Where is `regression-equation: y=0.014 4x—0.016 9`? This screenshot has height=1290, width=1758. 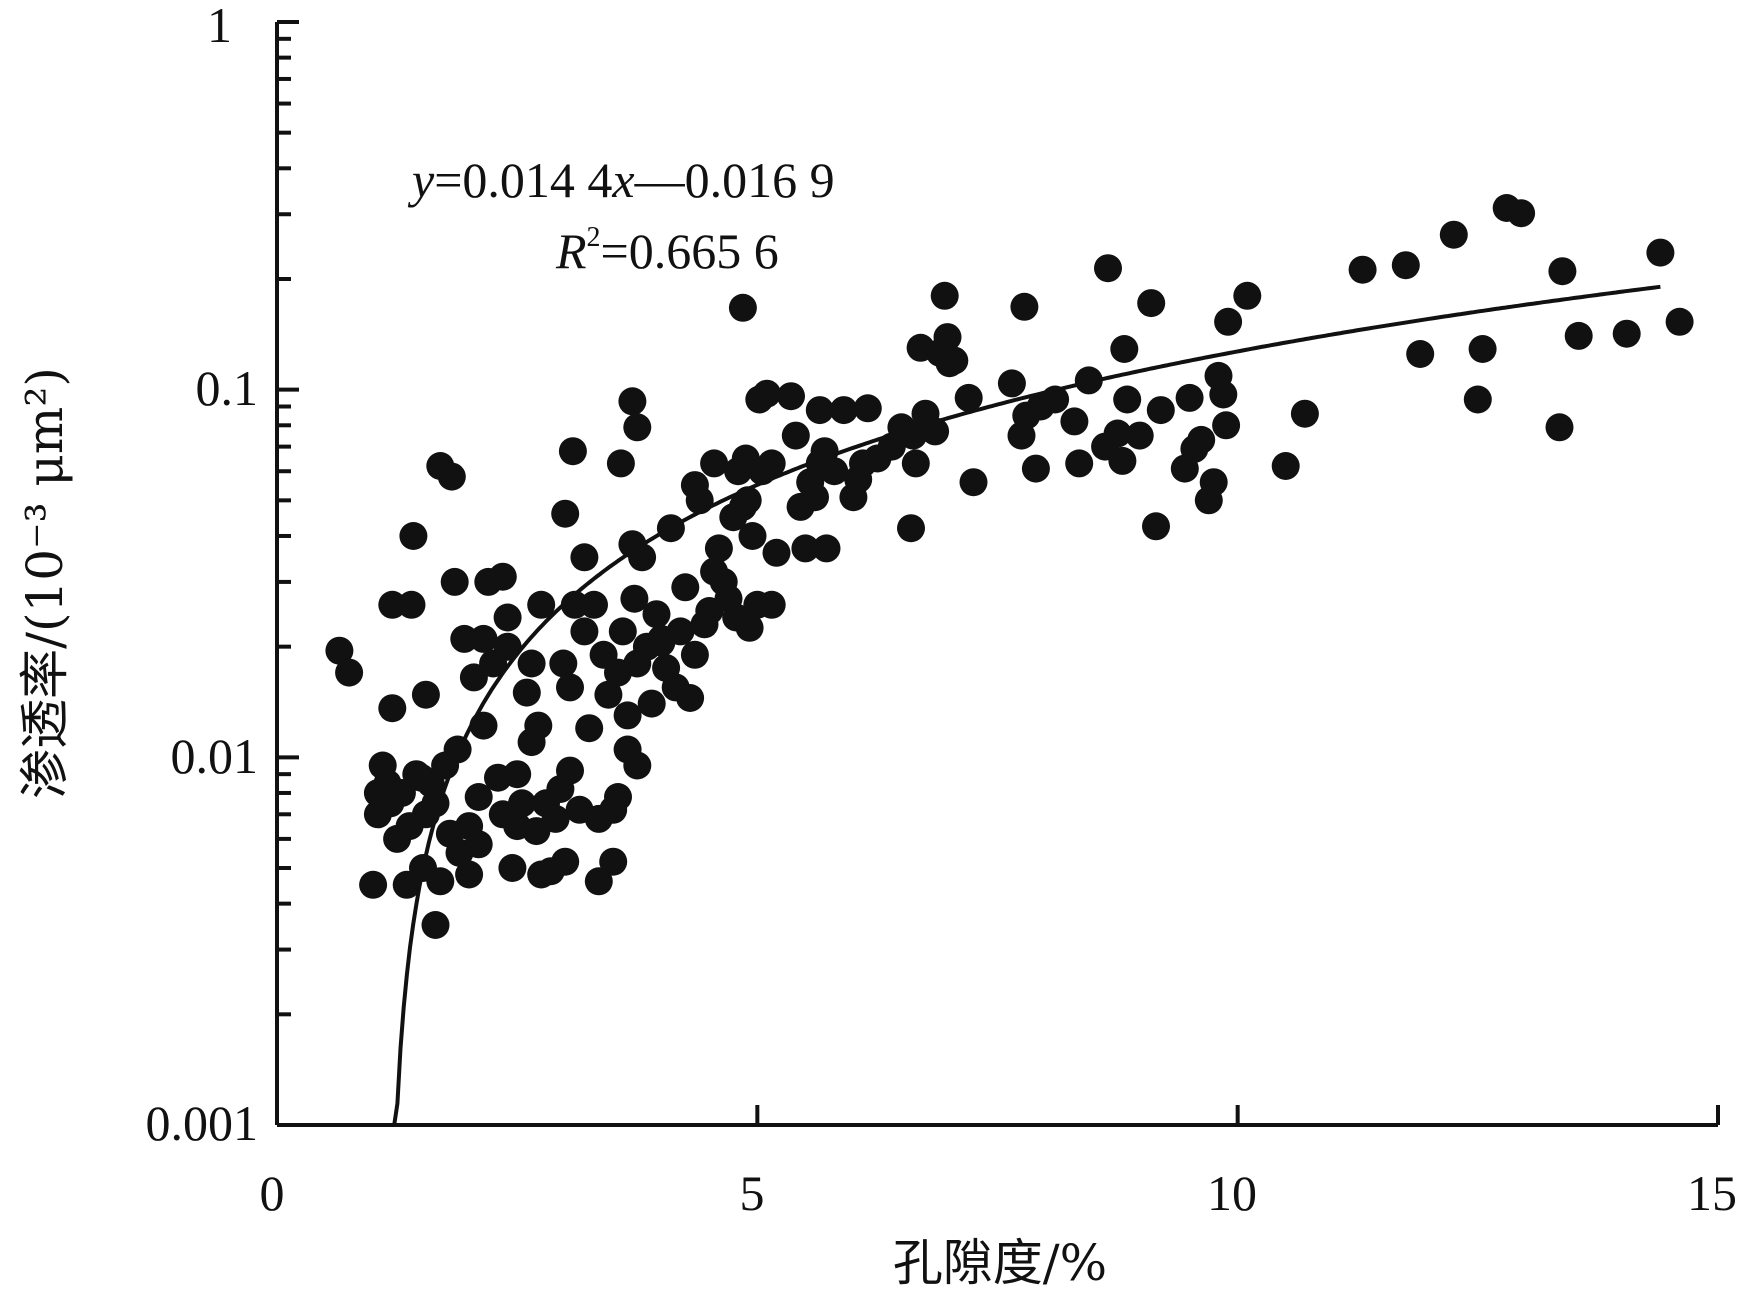
regression-equation: y=0.014 4x—0.016 9 is located at coordinates (621, 180).